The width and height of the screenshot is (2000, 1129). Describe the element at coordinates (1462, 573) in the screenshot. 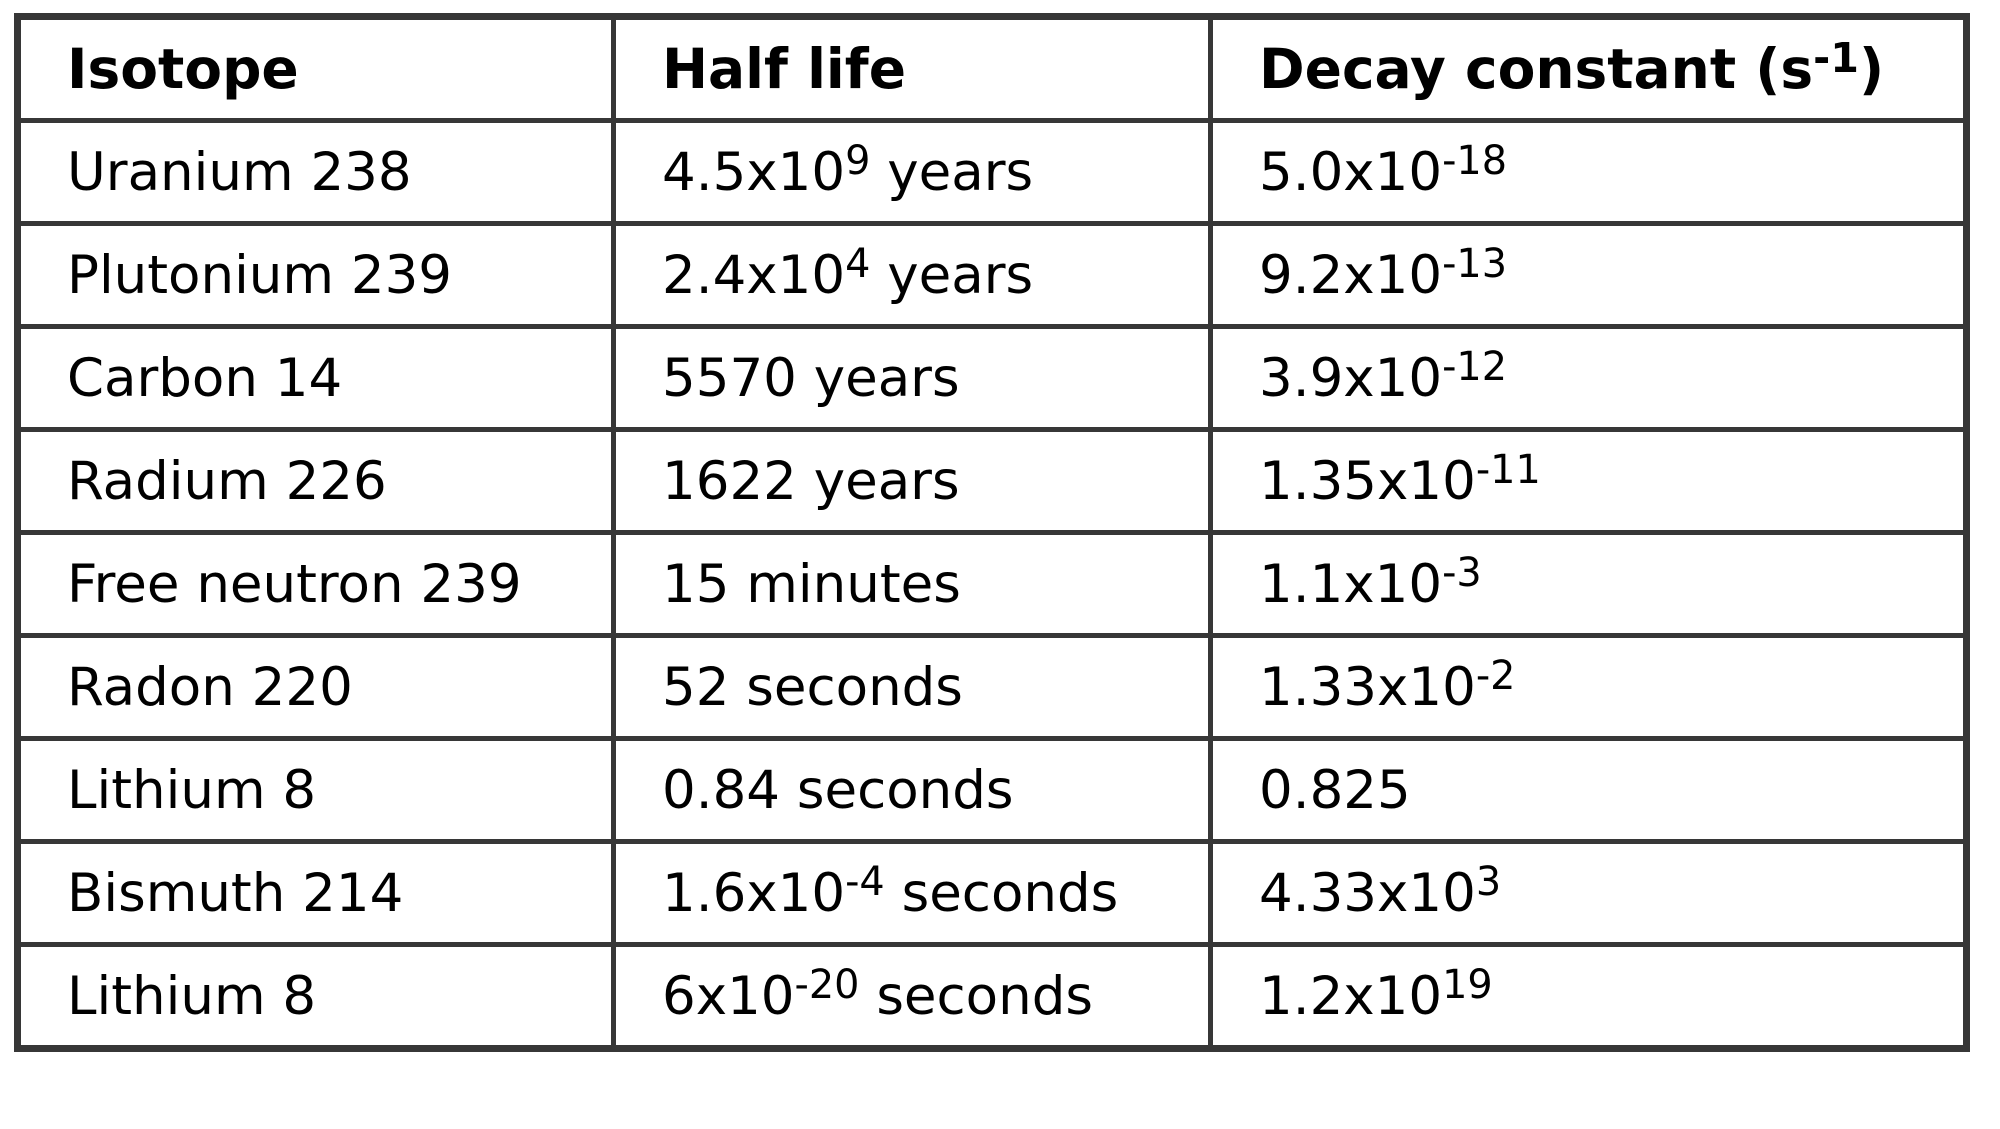

I see `superscript-exponent: -3` at that location.